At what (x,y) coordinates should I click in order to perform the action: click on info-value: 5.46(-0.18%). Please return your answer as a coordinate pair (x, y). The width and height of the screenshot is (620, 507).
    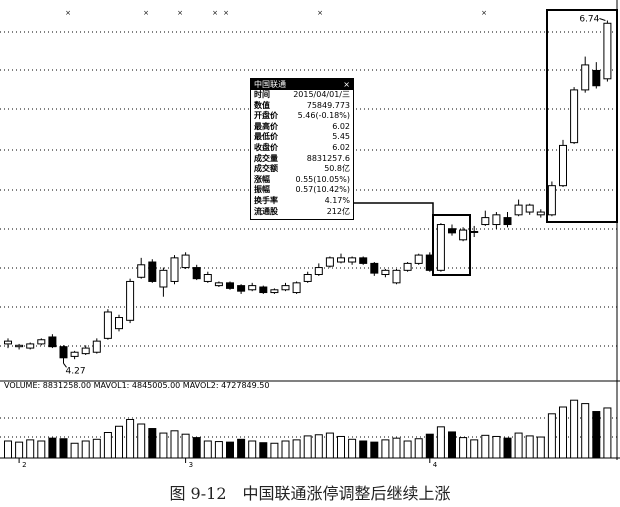
    Looking at the image, I should click on (323, 116).